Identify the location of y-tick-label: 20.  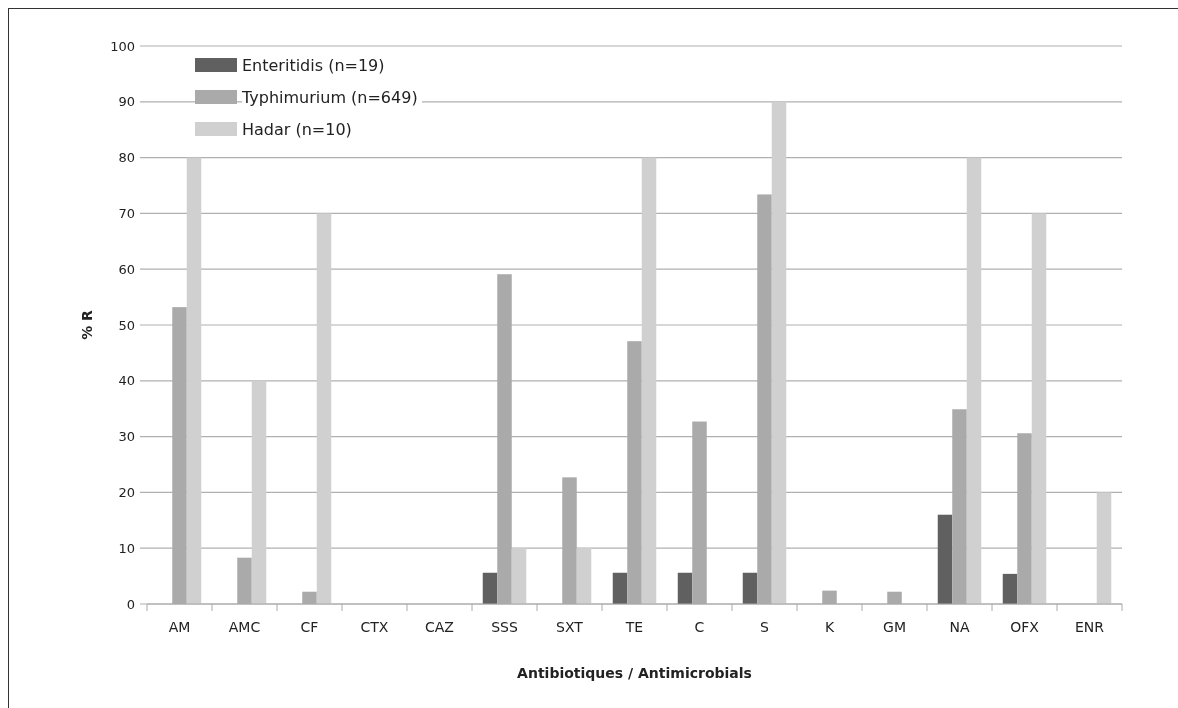
(126, 492).